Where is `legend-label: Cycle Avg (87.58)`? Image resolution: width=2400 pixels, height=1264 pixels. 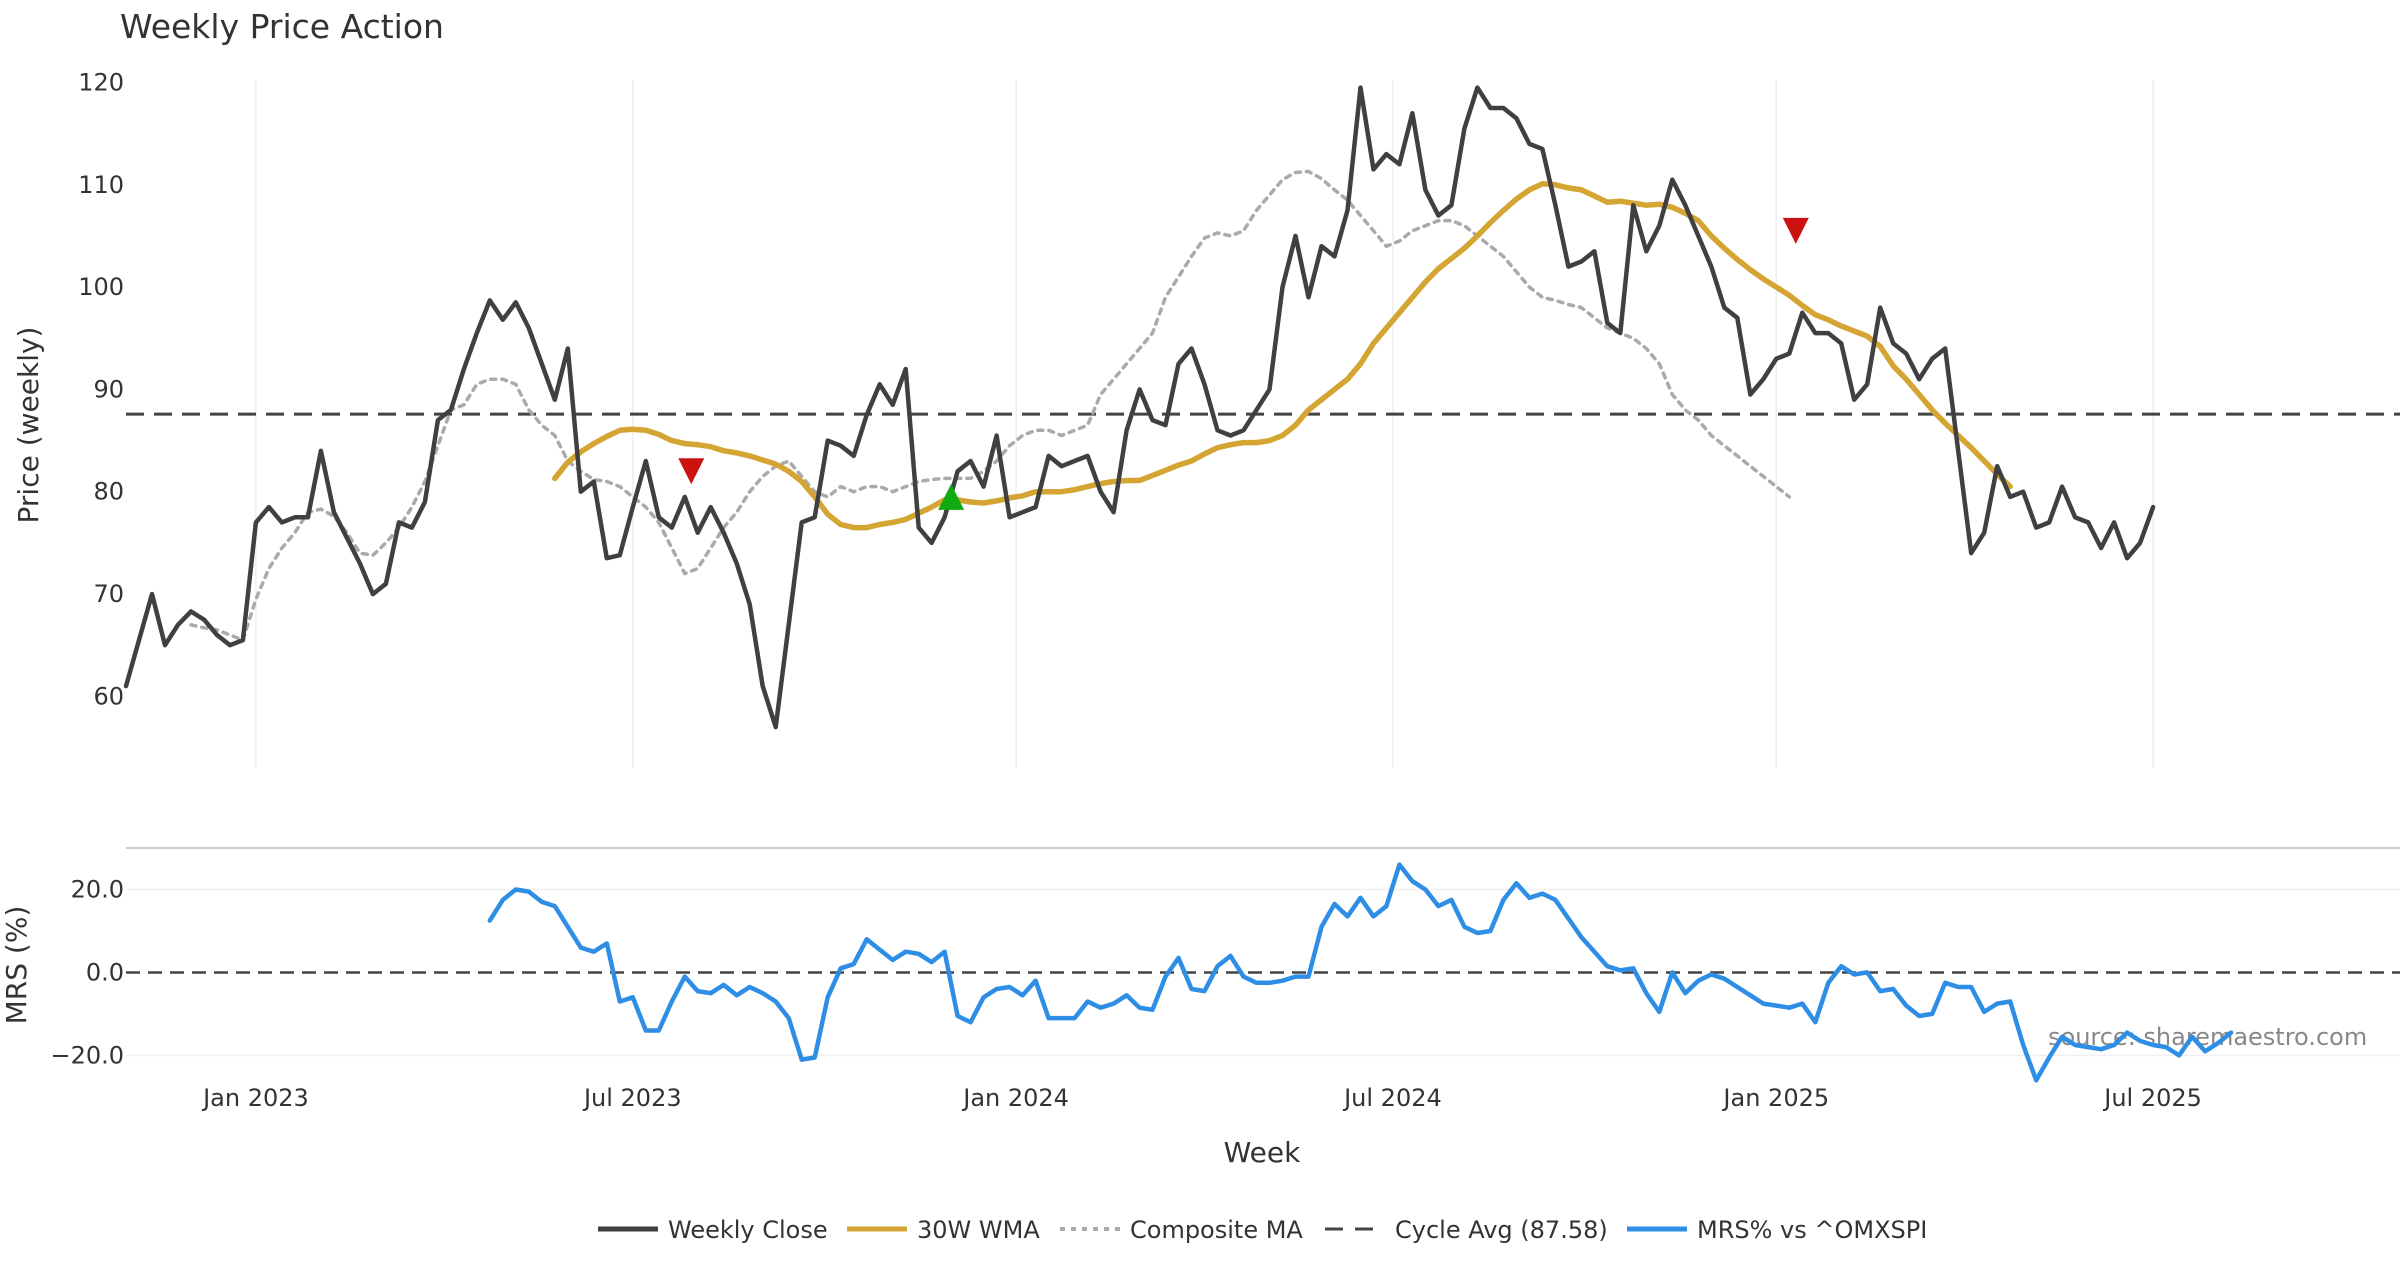 legend-label: Cycle Avg (87.58) is located at coordinates (1501, 1230).